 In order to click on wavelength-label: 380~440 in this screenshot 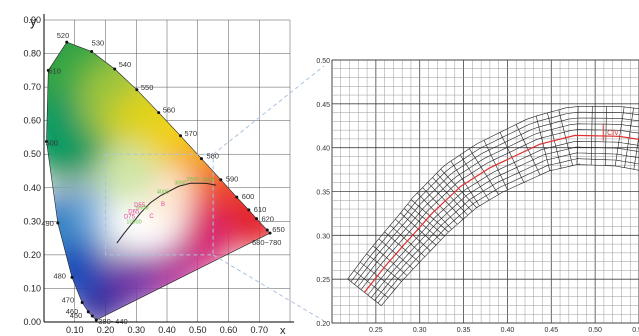, I will do `click(112, 321)`.